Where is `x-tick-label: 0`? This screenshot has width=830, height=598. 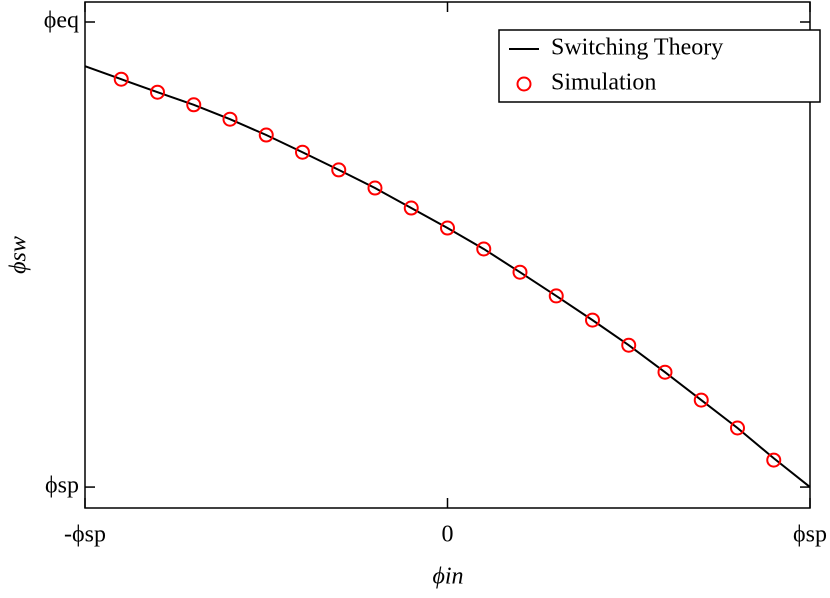
x-tick-label: 0 is located at coordinates (448, 535).